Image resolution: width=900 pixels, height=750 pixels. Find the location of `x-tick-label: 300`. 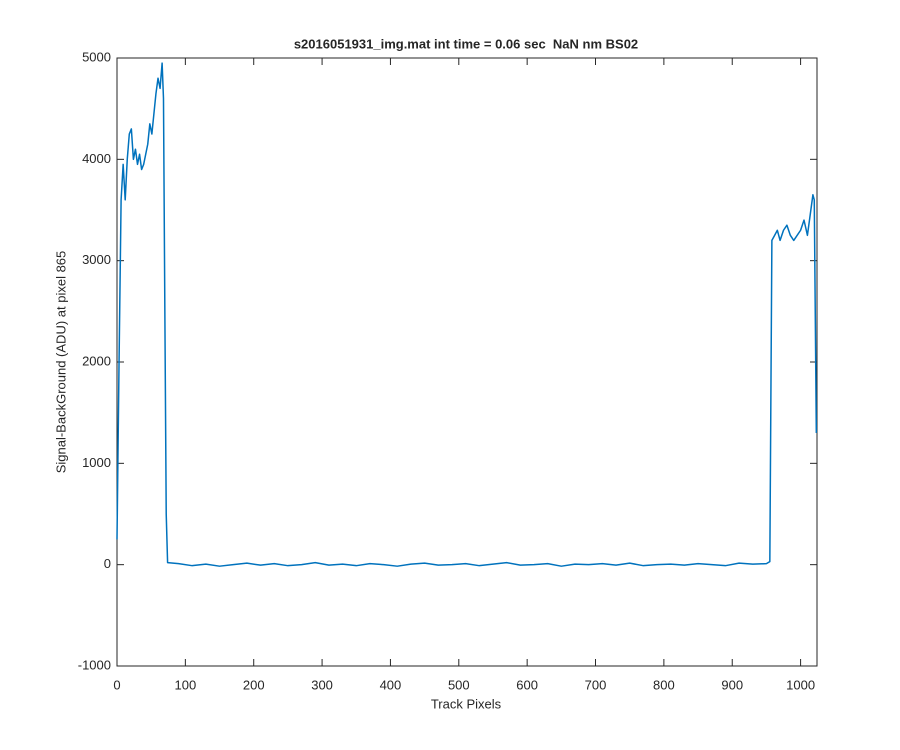

x-tick-label: 300 is located at coordinates (322, 684).